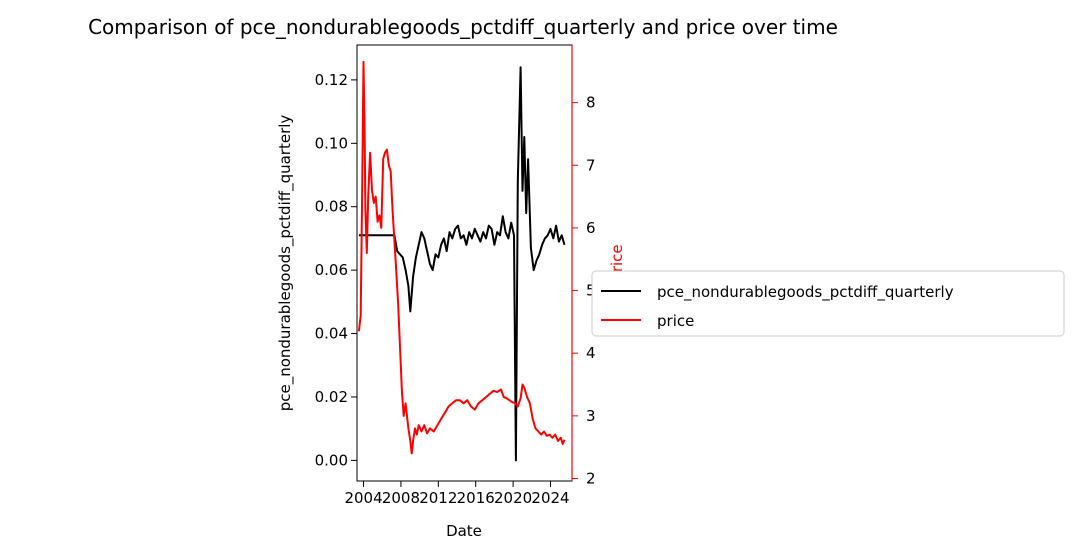  I want to click on right-tick-label: 6, so click(591, 228).